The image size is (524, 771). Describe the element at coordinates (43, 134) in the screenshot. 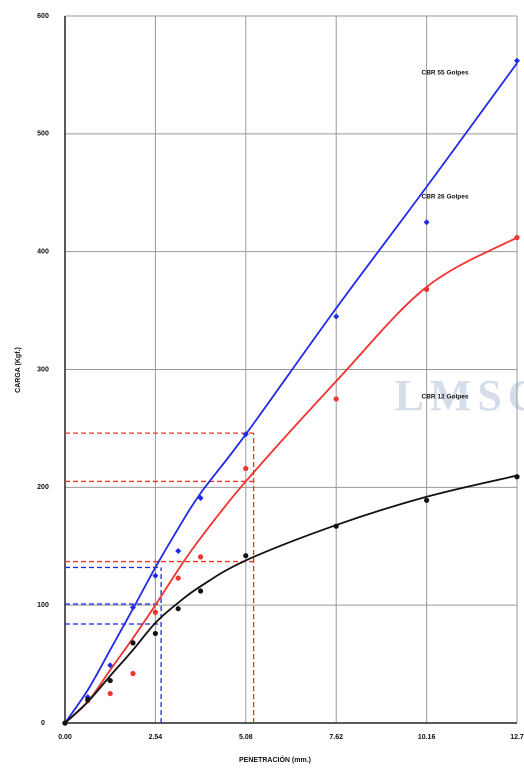

I see `y-tick-label: 500` at that location.